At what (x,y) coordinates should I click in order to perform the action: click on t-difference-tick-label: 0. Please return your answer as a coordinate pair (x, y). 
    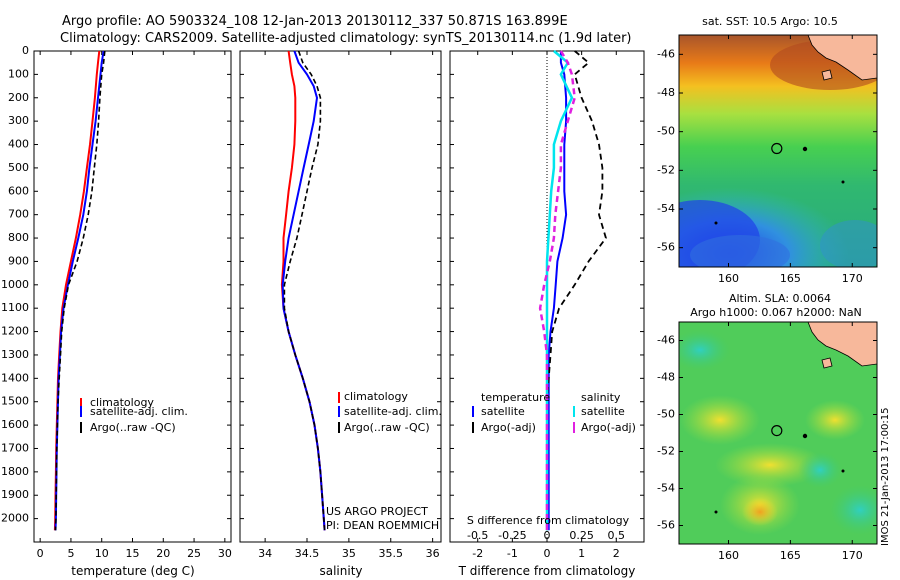
    Looking at the image, I should click on (547, 553).